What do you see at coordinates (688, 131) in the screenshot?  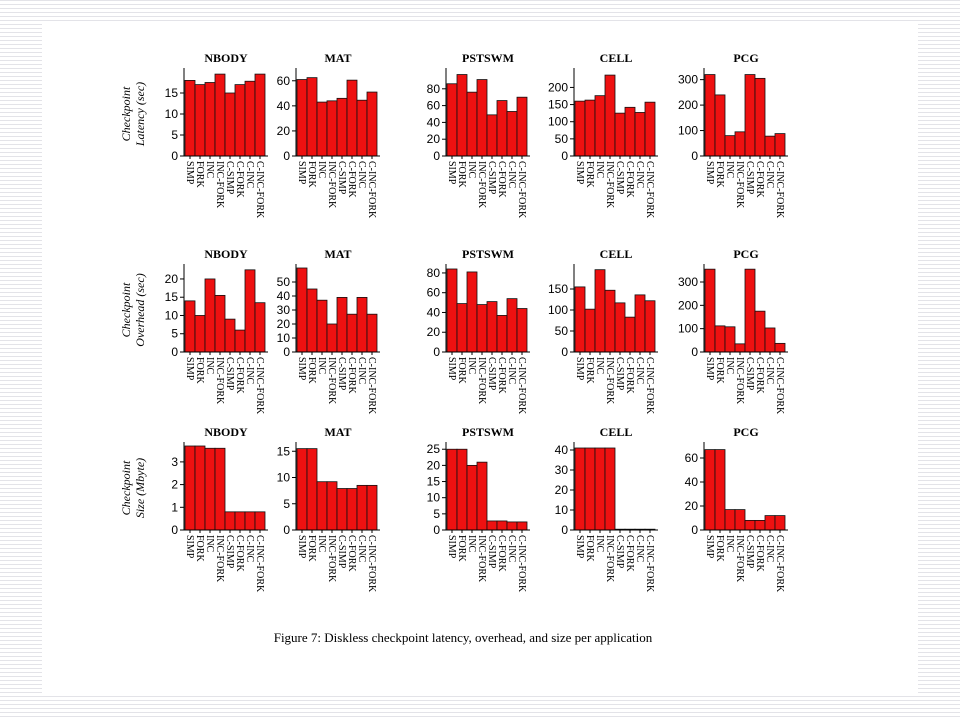 I see `y-tick-label: 100` at bounding box center [688, 131].